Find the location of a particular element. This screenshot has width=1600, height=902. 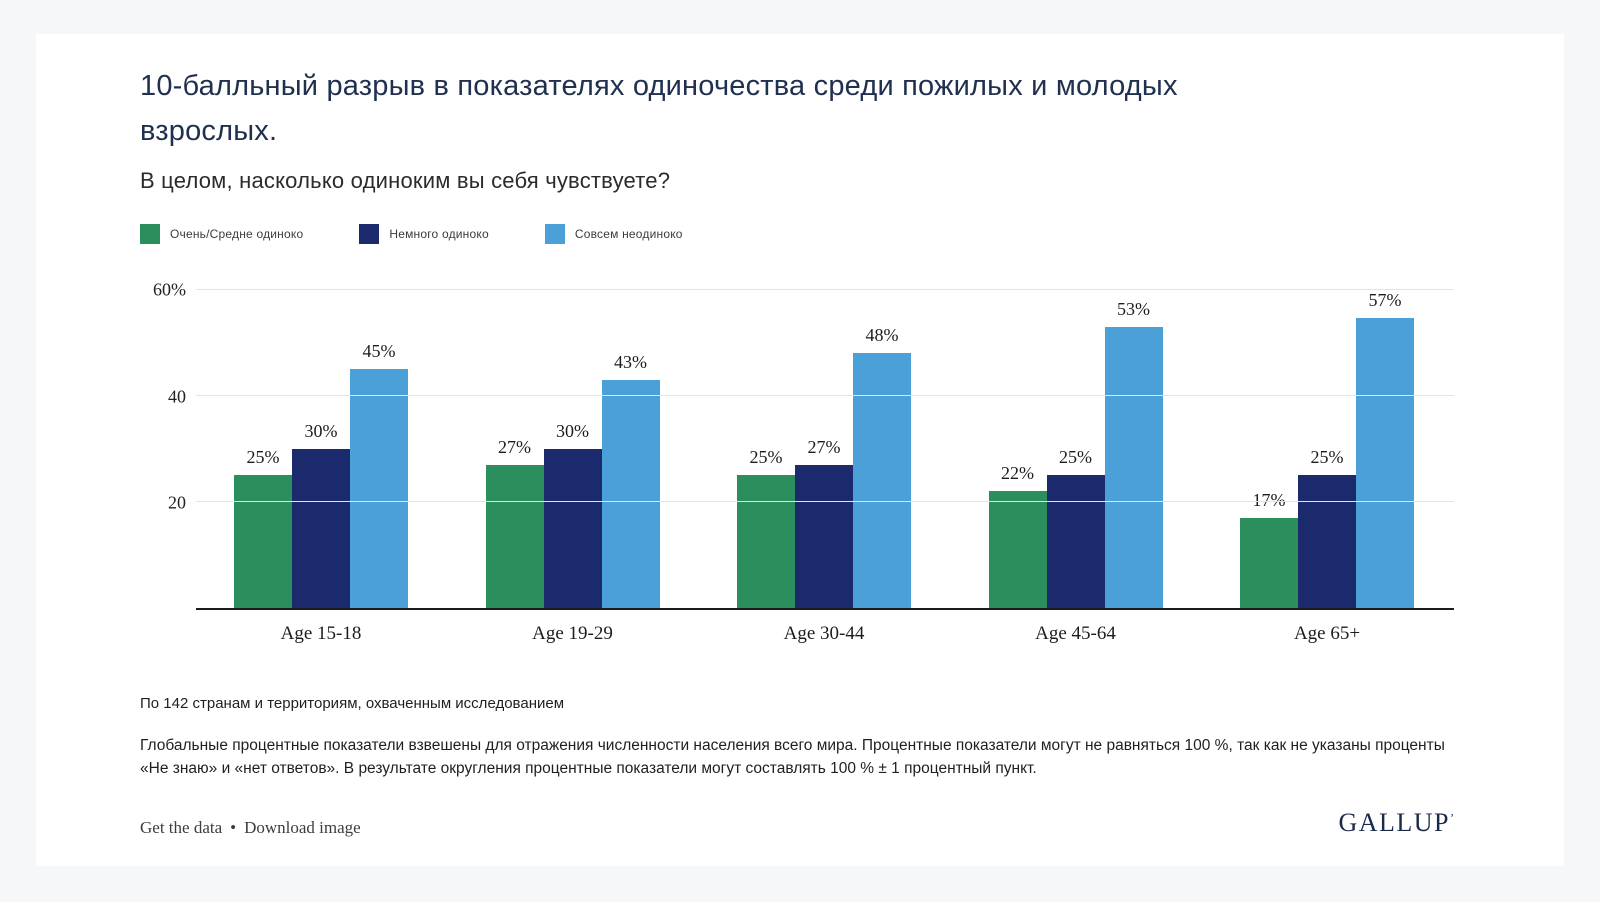

y-axis: 60% 40 20 is located at coordinates (168, 444).